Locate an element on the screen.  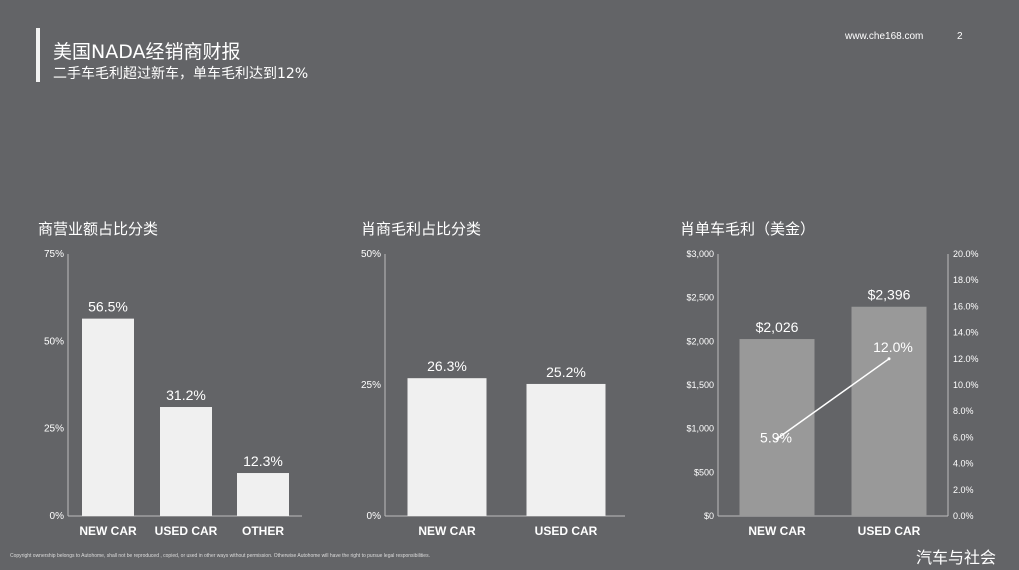
line-data-label: 5.9% is located at coordinates (776, 438).